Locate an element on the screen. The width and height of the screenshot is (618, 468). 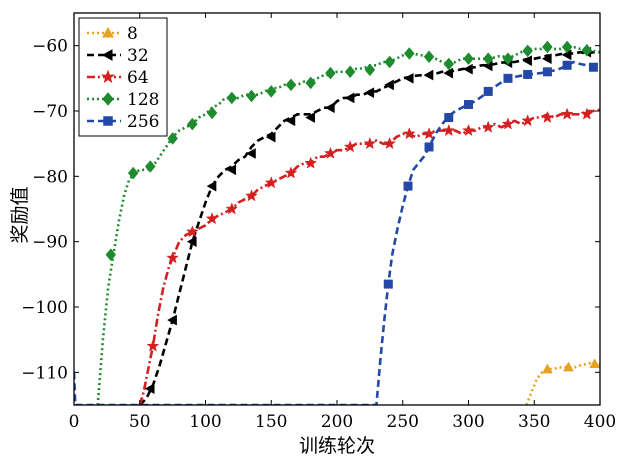
legend-128-label: 128 is located at coordinates (143, 100).